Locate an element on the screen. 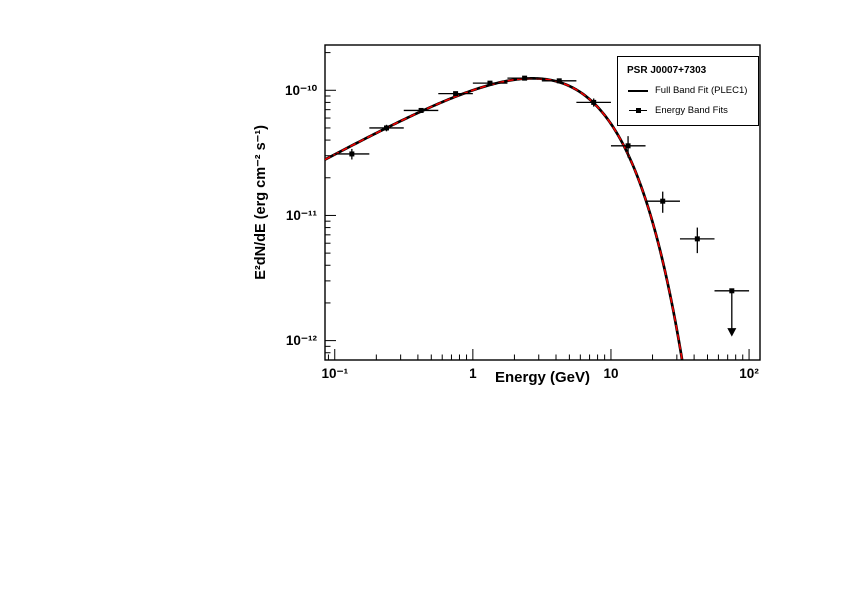  fit-line-swatch is located at coordinates (638, 91).